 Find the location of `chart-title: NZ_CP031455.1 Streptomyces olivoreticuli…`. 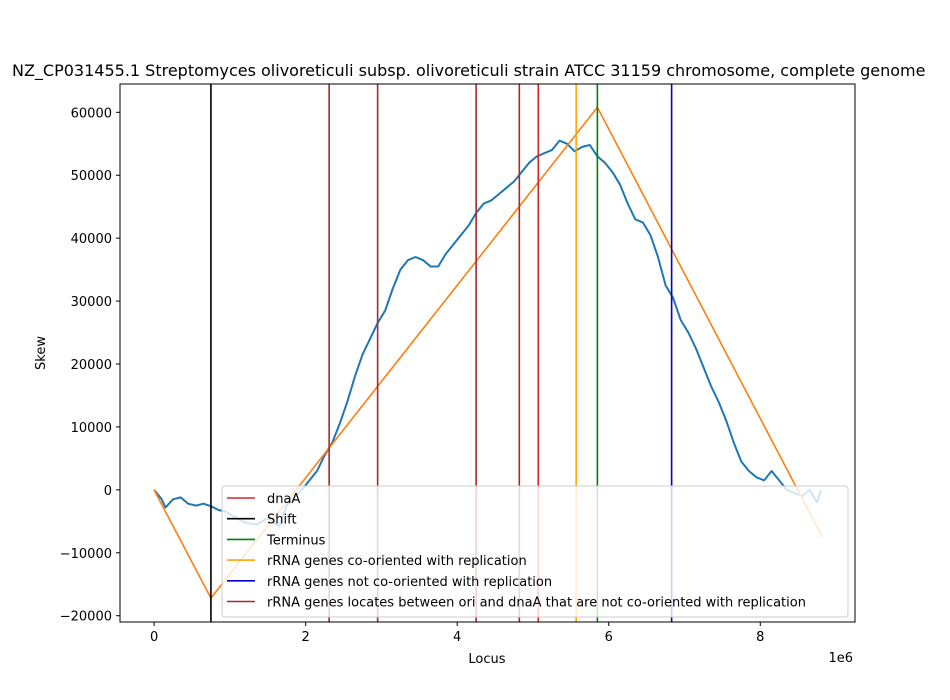

chart-title: NZ_CP031455.1 Streptomyces olivoreticuli… is located at coordinates (468, 71).